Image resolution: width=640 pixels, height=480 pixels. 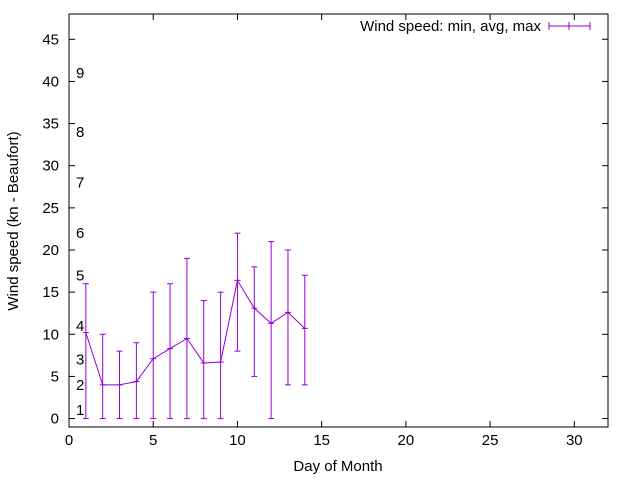 What do you see at coordinates (50, 166) in the screenshot?
I see `y-tick-label: 30` at bounding box center [50, 166].